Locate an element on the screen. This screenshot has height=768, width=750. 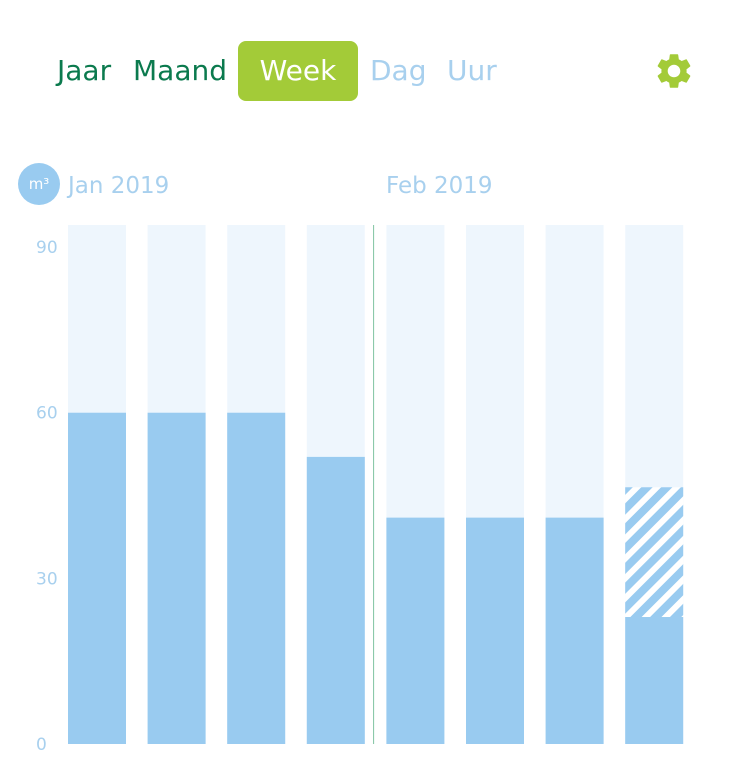
y-tick-label-60: 60 is located at coordinates (47, 414).